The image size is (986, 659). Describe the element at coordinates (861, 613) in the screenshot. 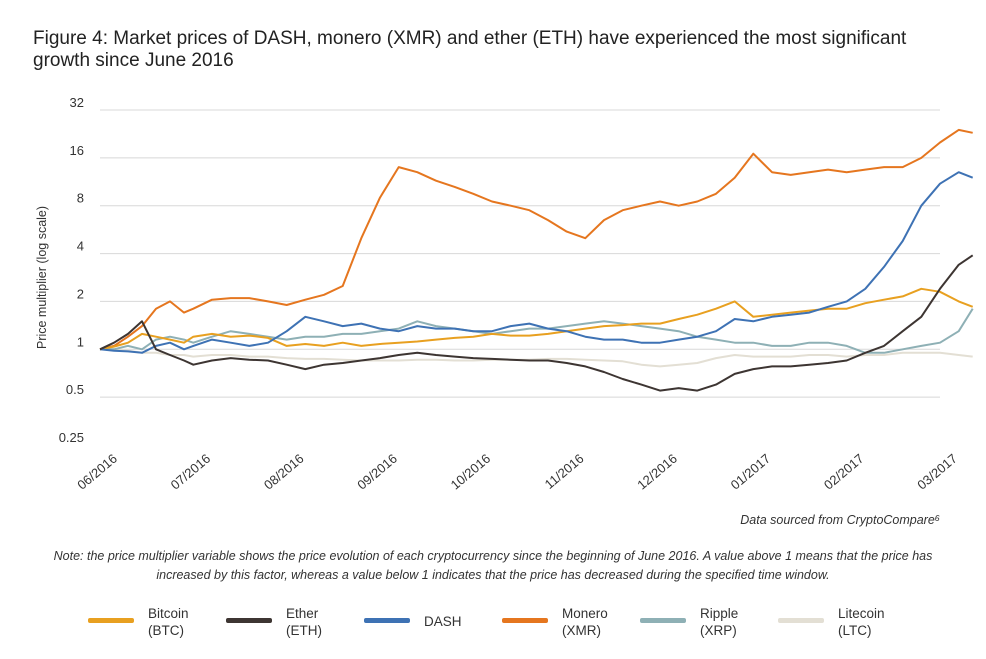

I see `legend-label-line1: Litecoin` at that location.